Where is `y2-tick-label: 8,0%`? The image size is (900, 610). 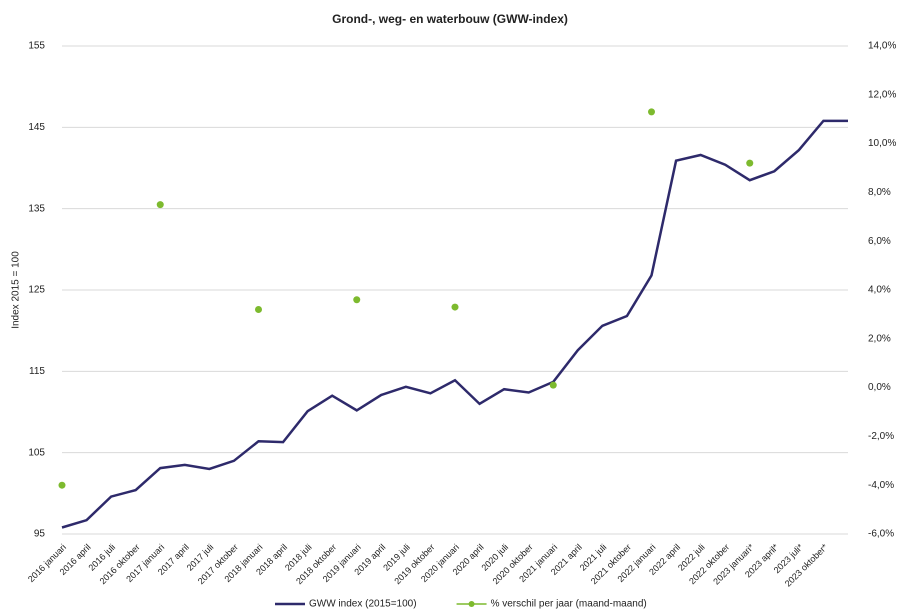 y2-tick-label: 8,0% is located at coordinates (879, 192).